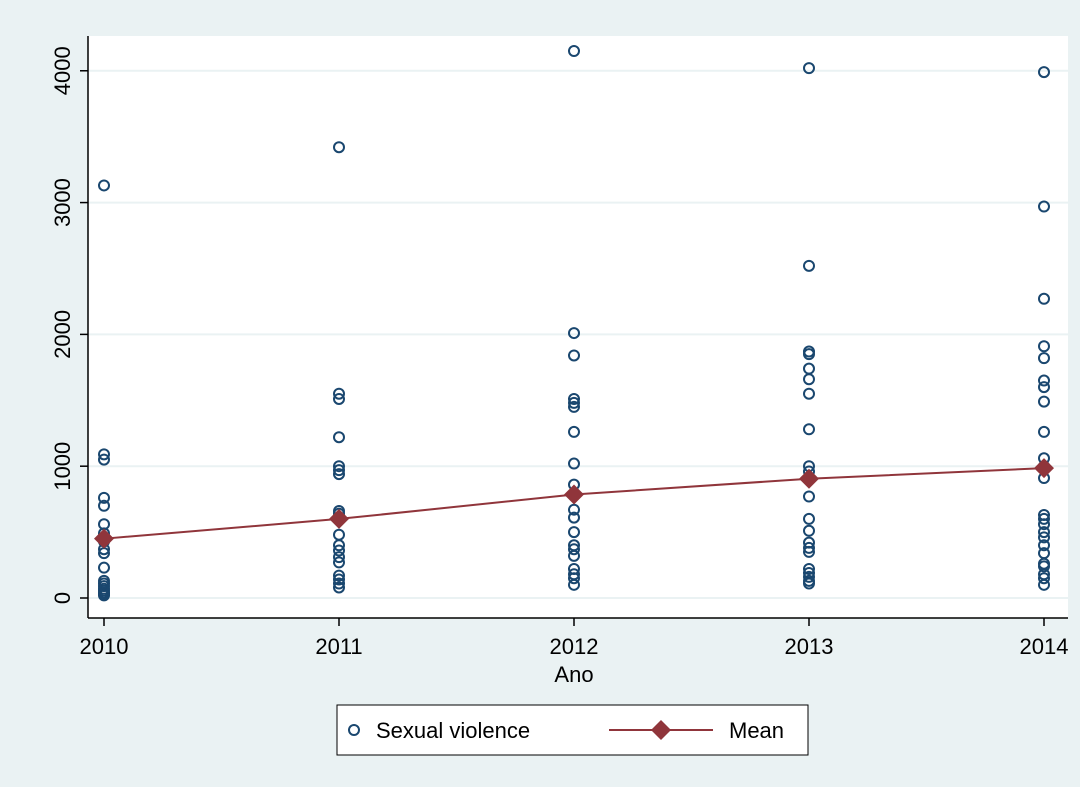 This screenshot has width=1080, height=787. I want to click on y-axis-ticks: 0 1000 2000 3000 4000, so click(69, 325).